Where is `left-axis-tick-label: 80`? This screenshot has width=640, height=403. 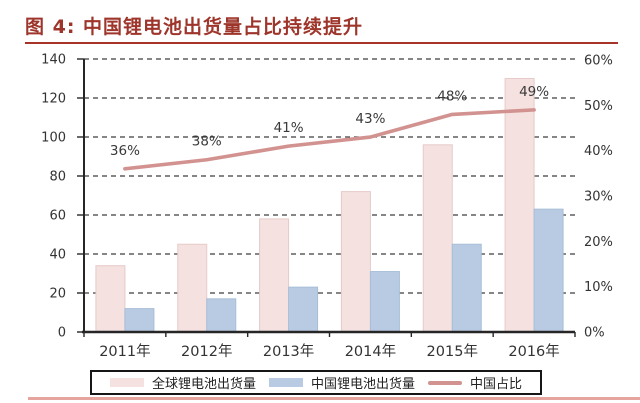 left-axis-tick-label: 80 is located at coordinates (57, 177).